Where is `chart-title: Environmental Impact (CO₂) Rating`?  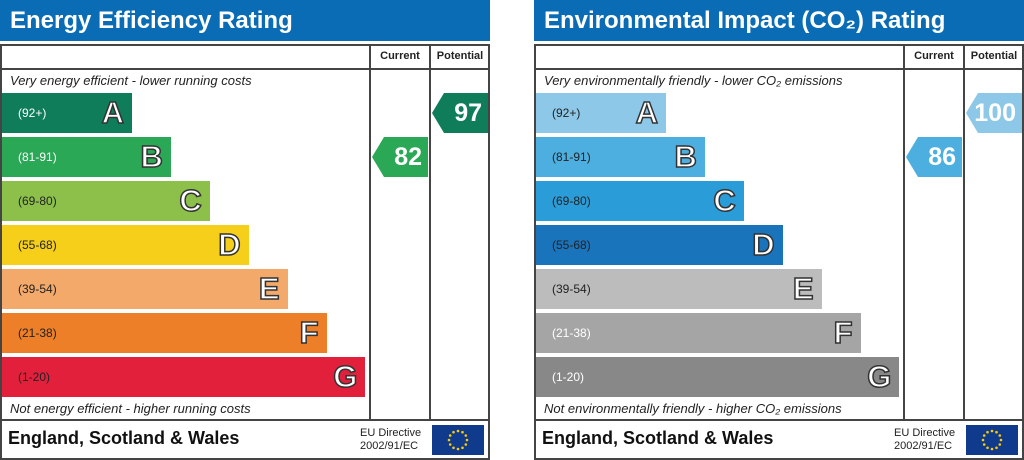
chart-title: Environmental Impact (CO₂) Rating is located at coordinates (779, 20).